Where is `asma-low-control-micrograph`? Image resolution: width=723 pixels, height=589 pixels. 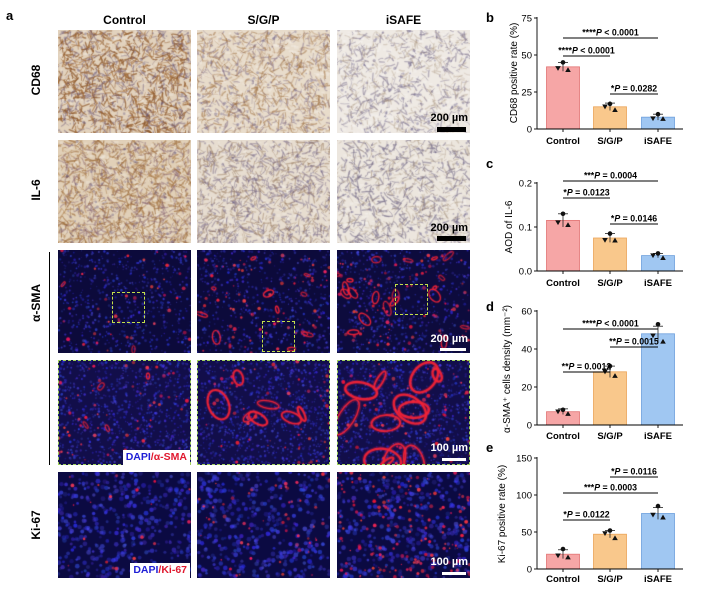 asma-low-control-micrograph is located at coordinates (124, 301).